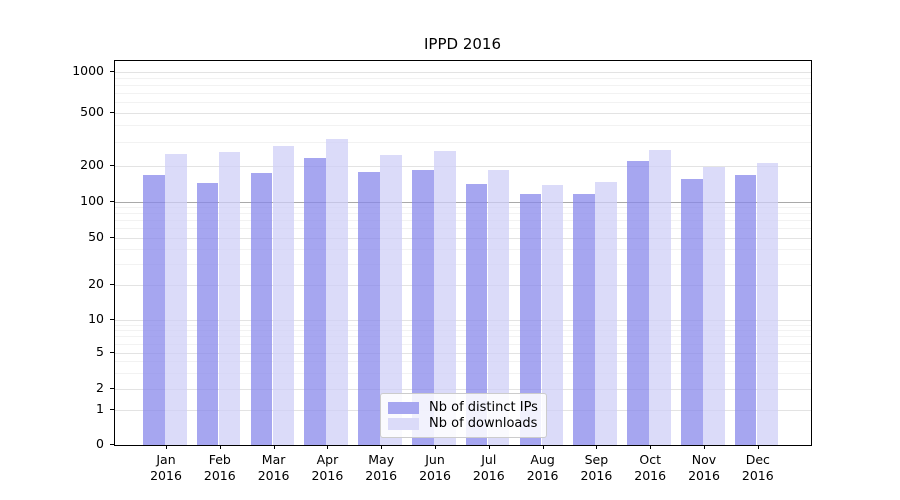  What do you see at coordinates (757, 459) in the screenshot?
I see `x-tick-month: Dec` at bounding box center [757, 459].